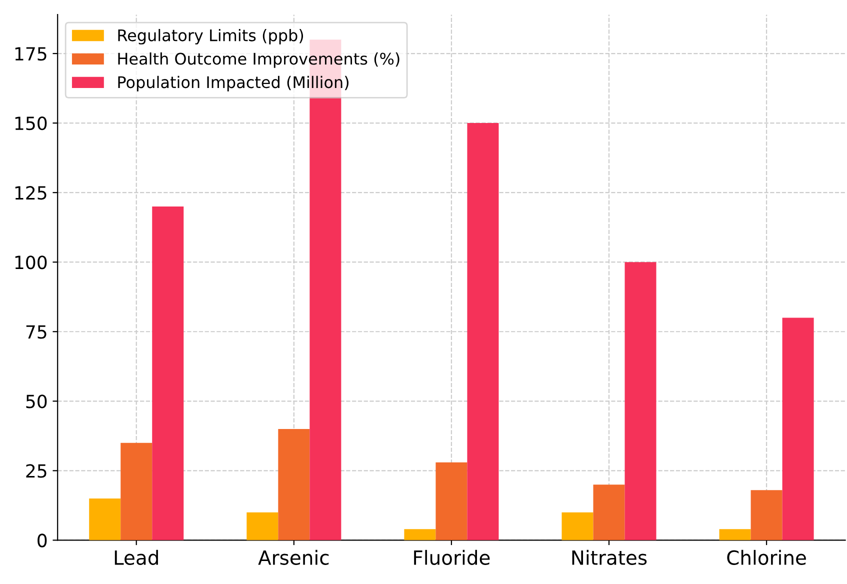  Describe the element at coordinates (31, 123) in the screenshot. I see `y-tick-label: 150` at that location.